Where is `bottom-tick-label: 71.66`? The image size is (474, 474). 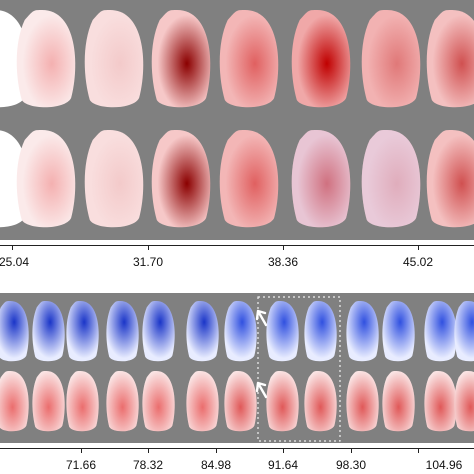
bottom-tick-label: 71.66 is located at coordinates (81, 465).